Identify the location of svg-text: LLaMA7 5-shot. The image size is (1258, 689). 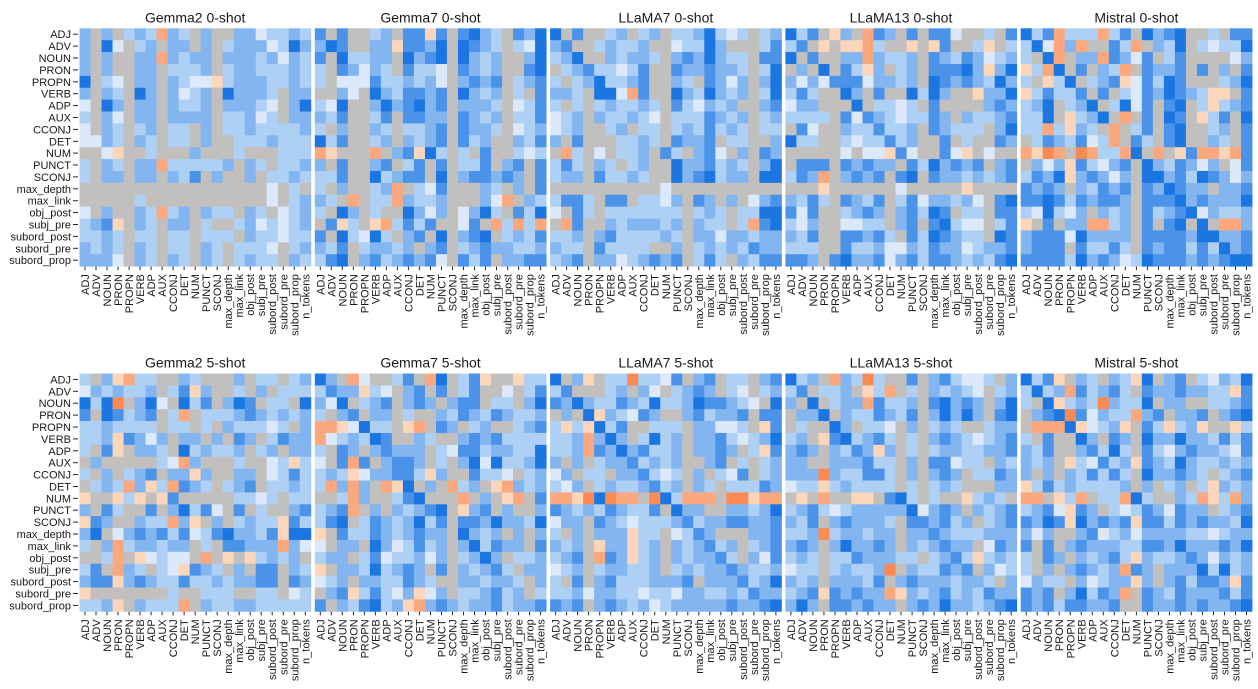
(665, 363).